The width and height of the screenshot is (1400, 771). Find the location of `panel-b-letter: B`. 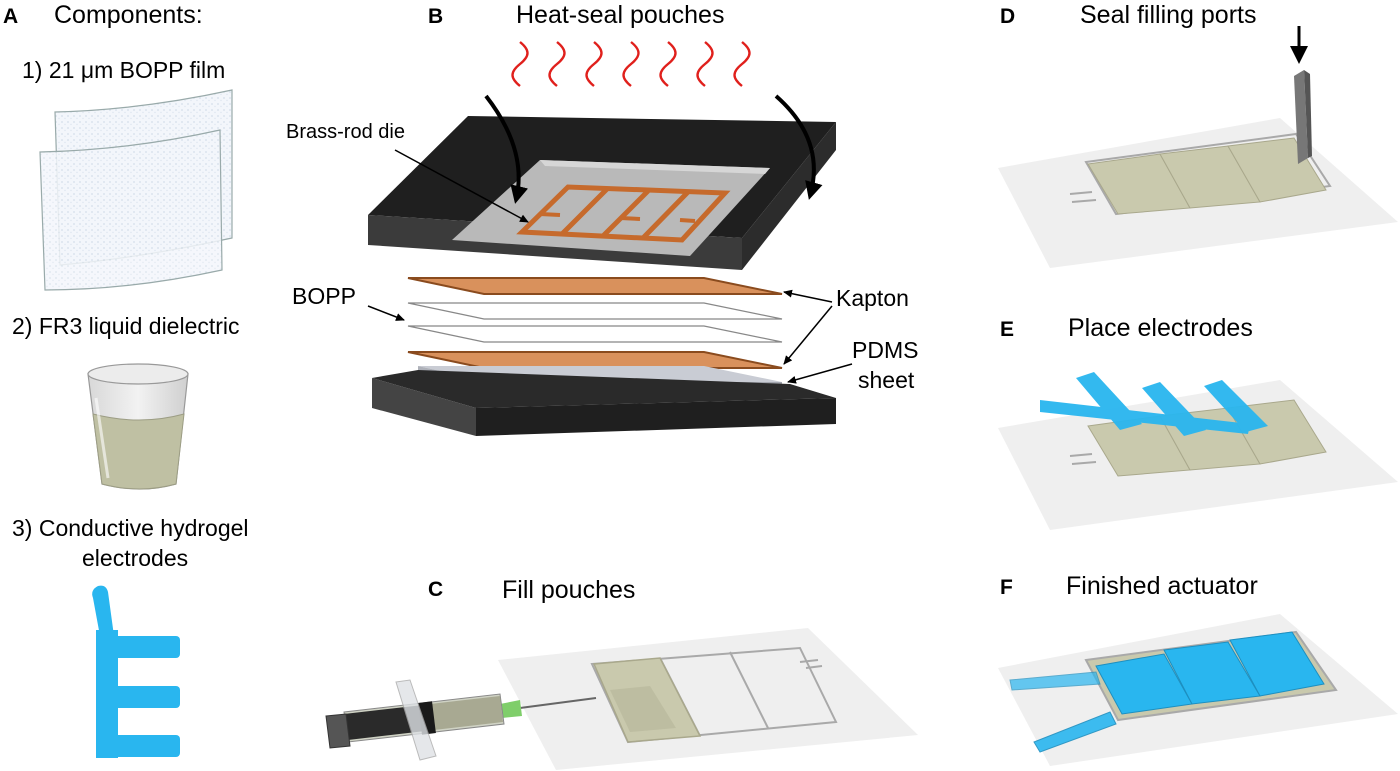

panel-b-letter: B is located at coordinates (435, 16).